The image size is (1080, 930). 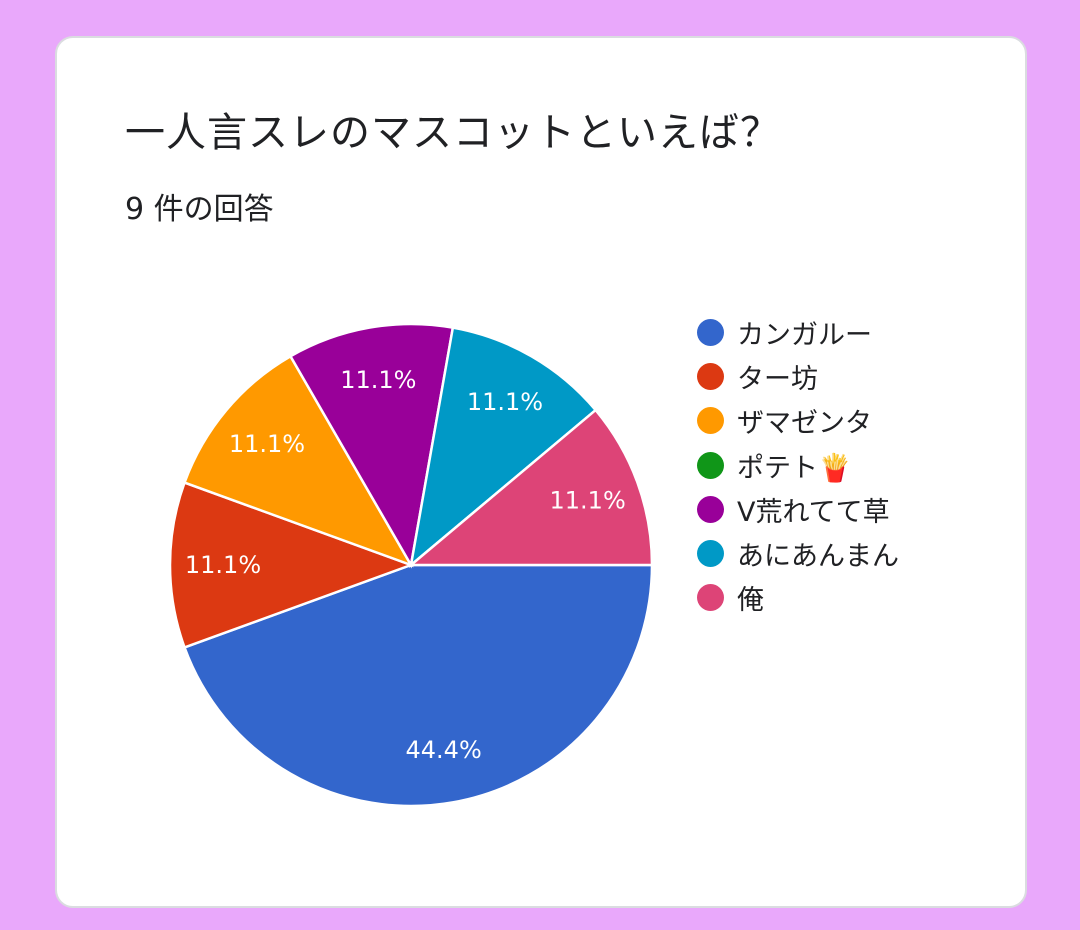 What do you see at coordinates (794, 468) in the screenshot?
I see `legend-label: ポテト🍟` at bounding box center [794, 468].